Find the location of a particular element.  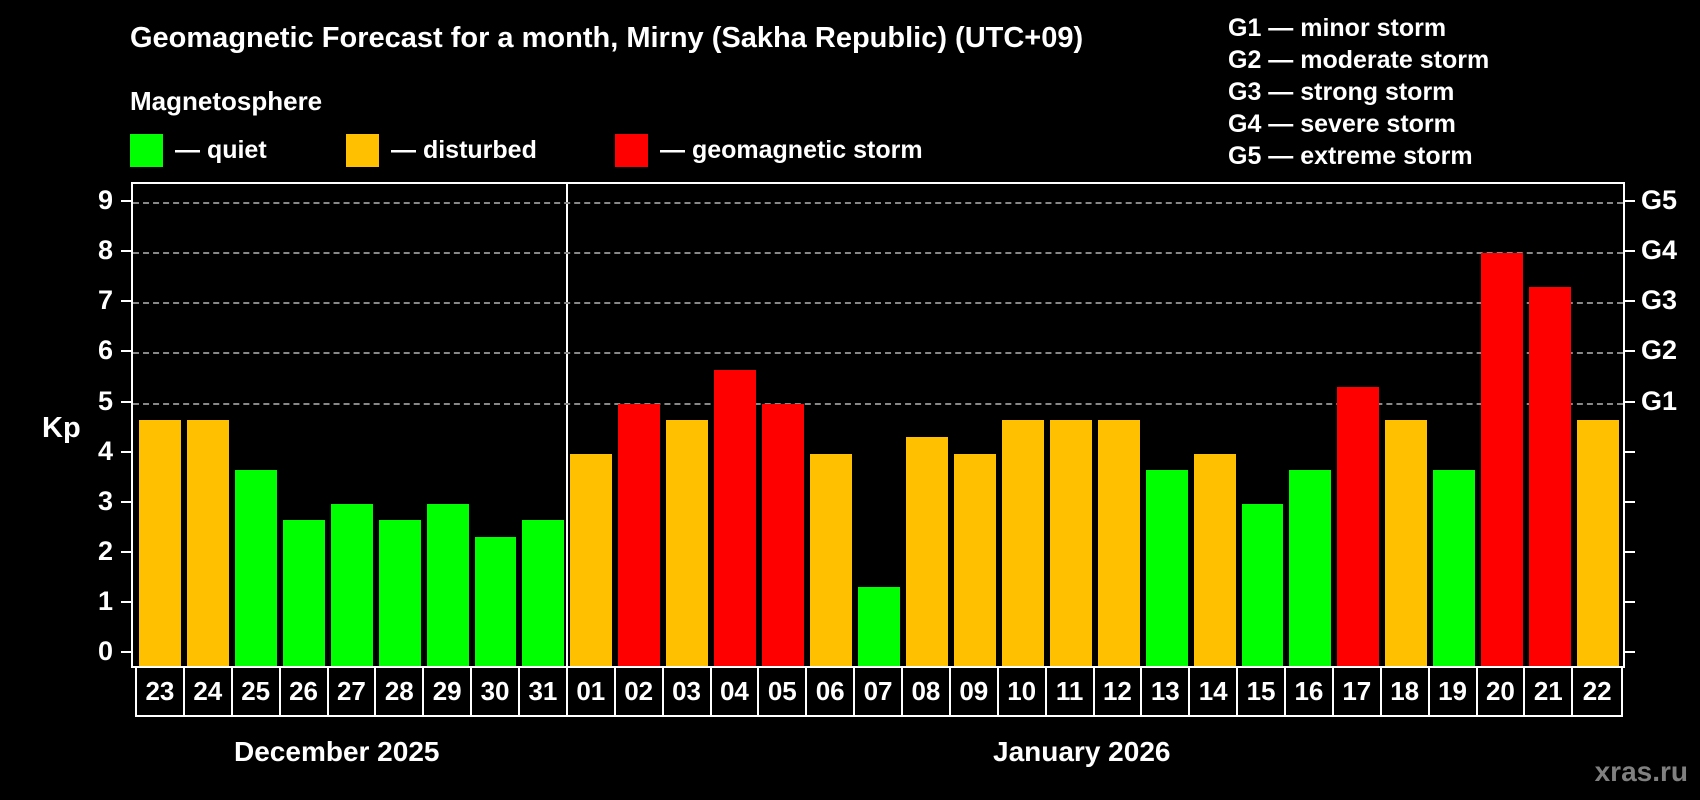

legend-quiet-label: — quiet is located at coordinates (221, 150).